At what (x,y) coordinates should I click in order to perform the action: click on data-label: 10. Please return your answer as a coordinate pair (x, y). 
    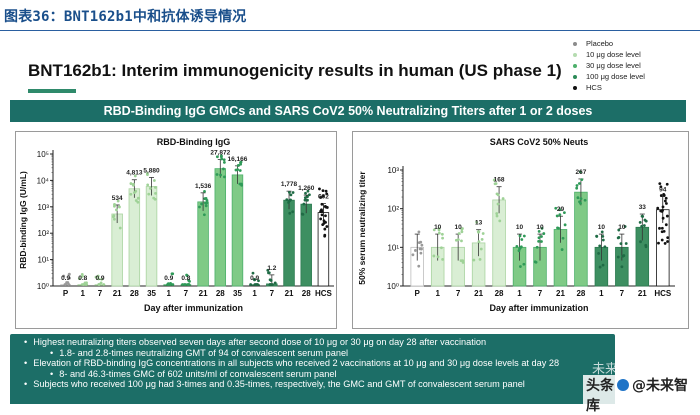
    Looking at the image, I should click on (622, 227).